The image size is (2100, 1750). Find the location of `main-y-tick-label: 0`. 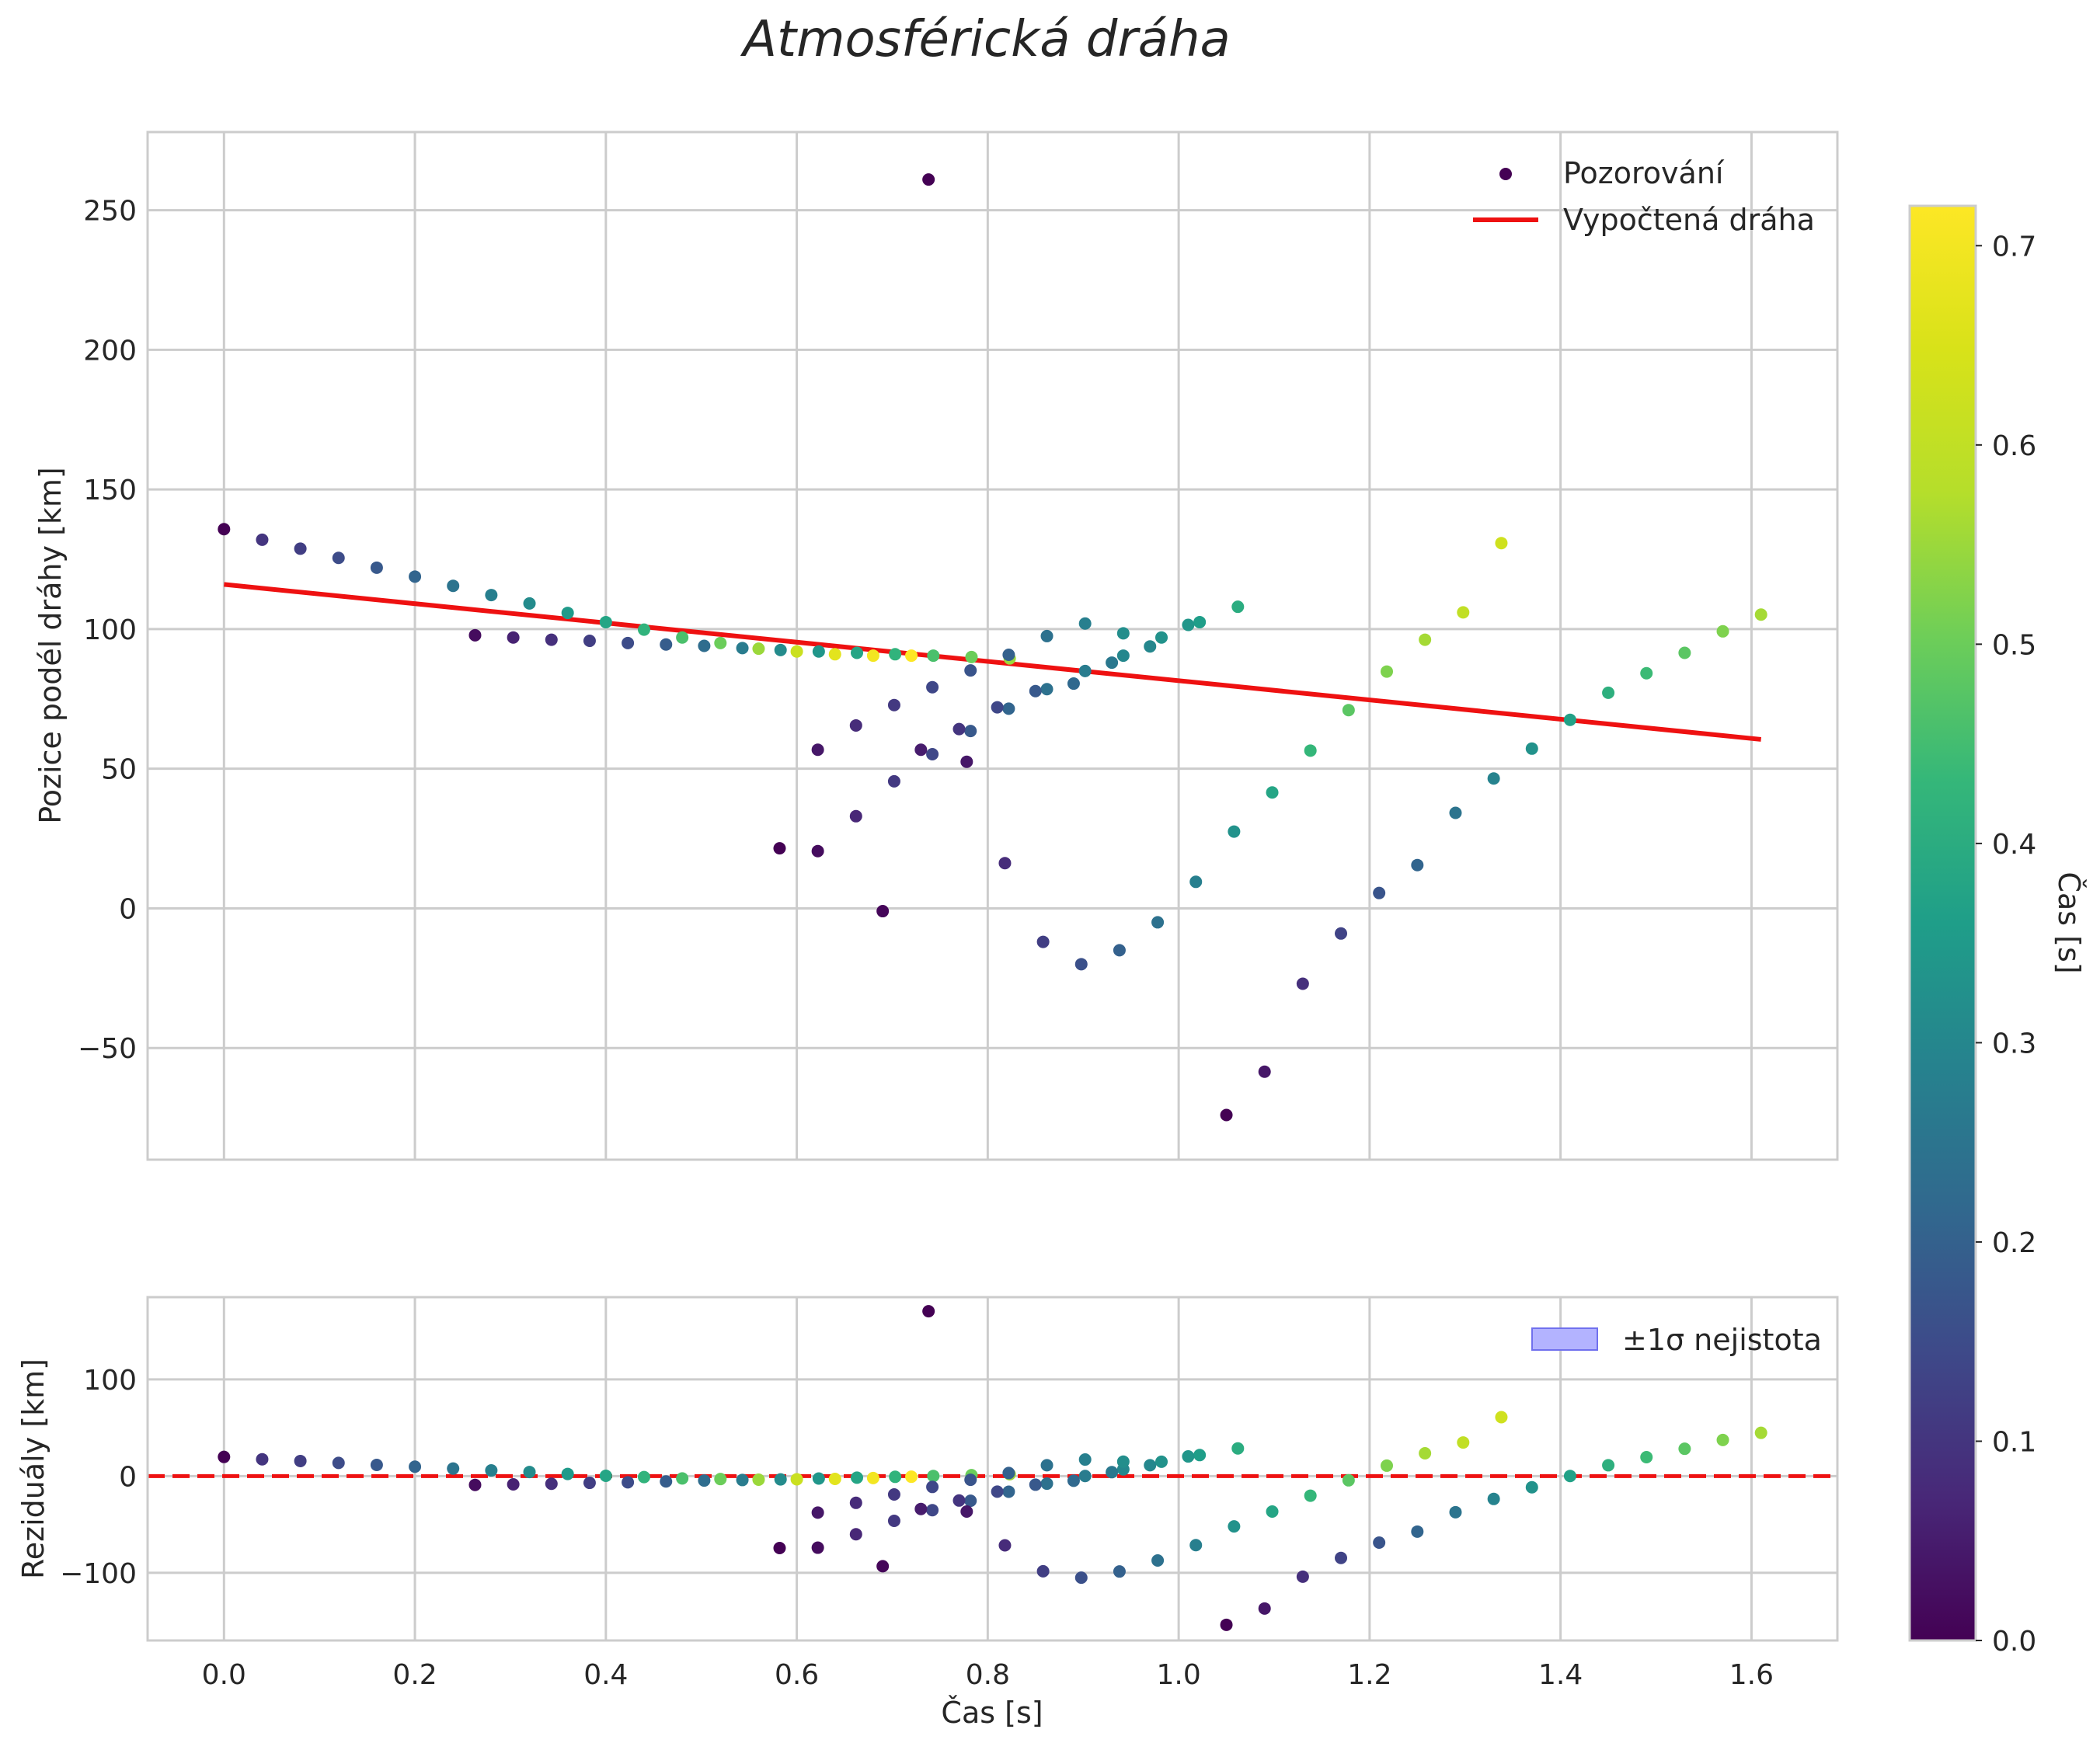

main-y-tick-label: 0 is located at coordinates (128, 909).